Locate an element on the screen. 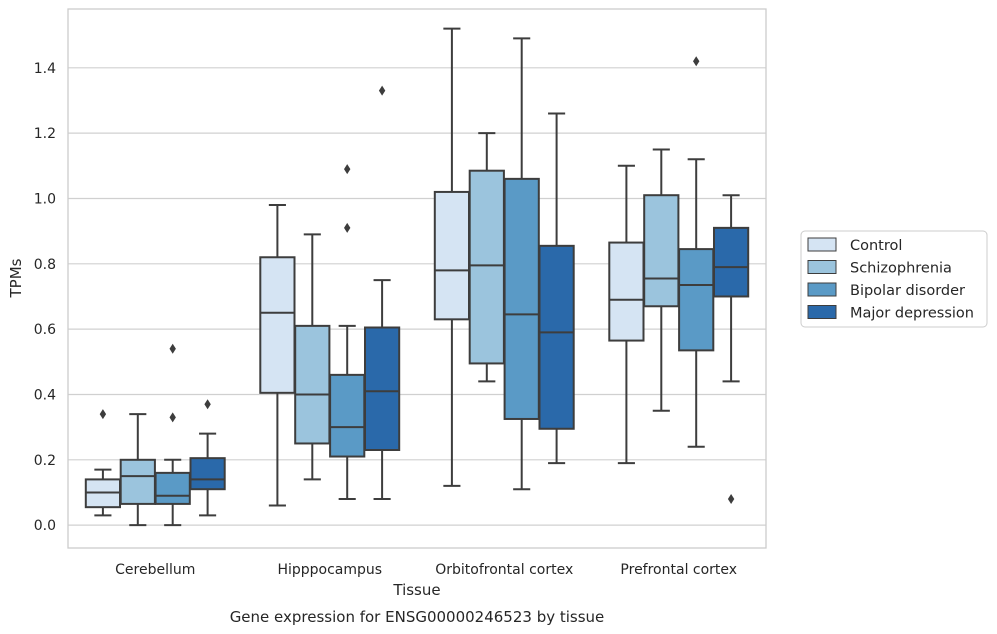 The image size is (997, 634). legend-label: Bipolar disorder is located at coordinates (907, 291).